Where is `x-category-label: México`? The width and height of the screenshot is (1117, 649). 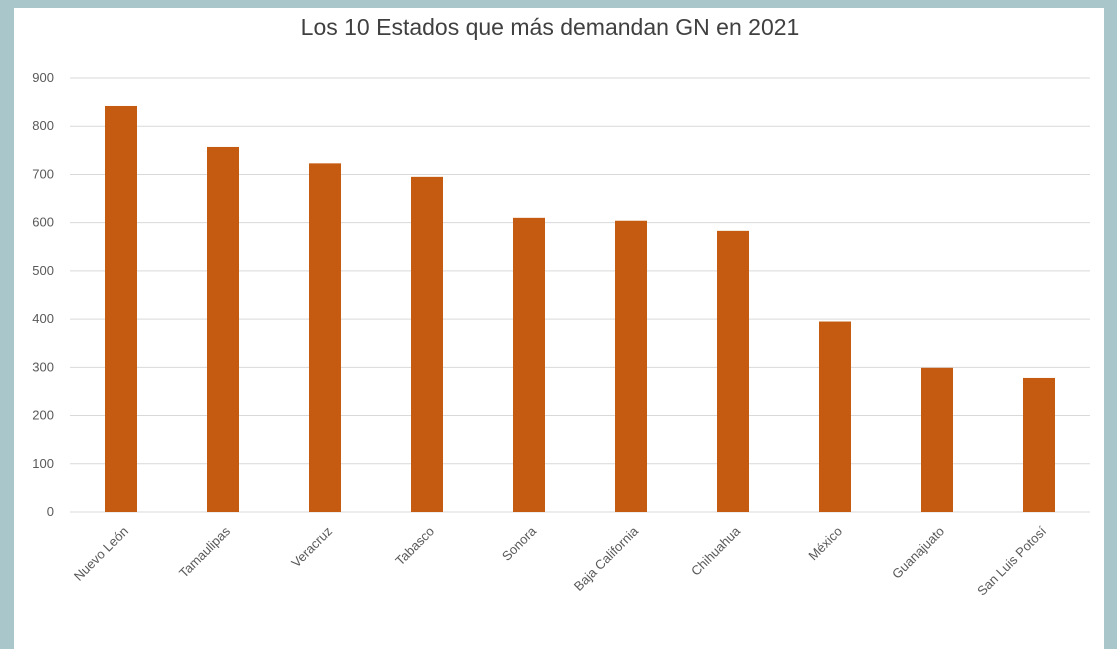
x-category-label: México is located at coordinates (825, 544).